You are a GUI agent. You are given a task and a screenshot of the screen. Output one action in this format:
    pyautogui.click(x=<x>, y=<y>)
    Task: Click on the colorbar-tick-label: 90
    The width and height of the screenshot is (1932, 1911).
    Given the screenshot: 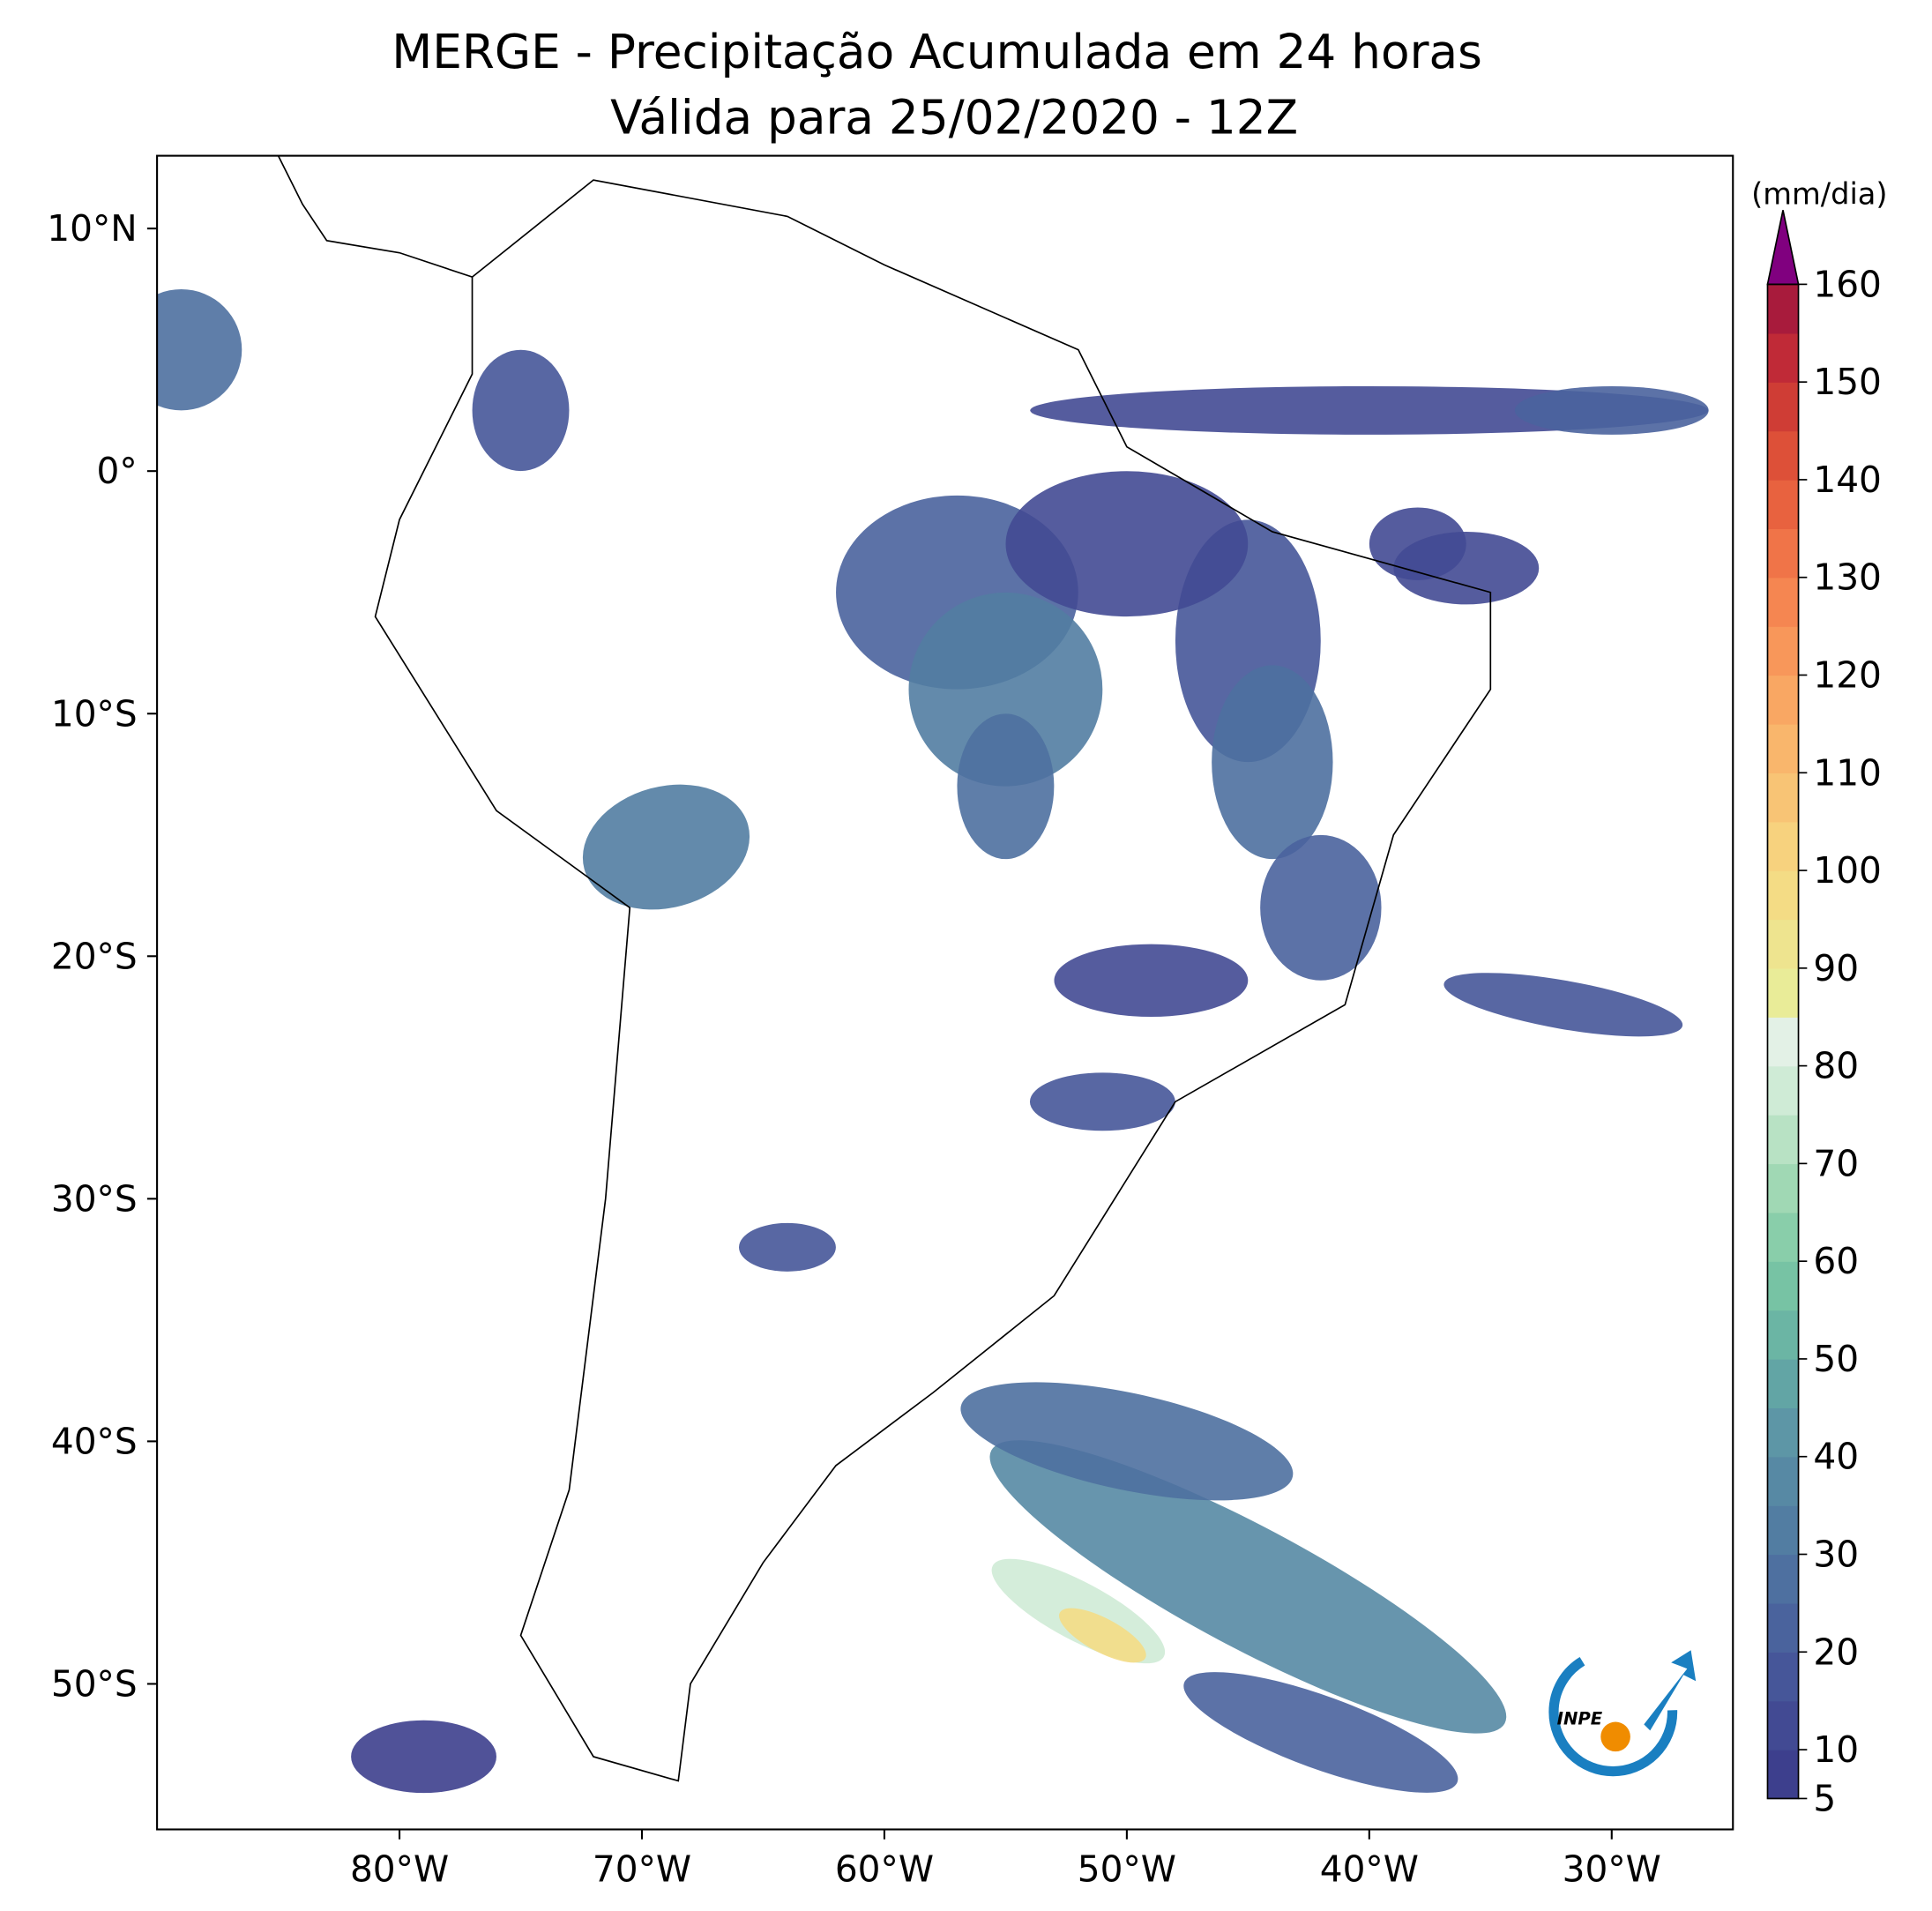 What is the action you would take?
    pyautogui.click(x=1836, y=968)
    